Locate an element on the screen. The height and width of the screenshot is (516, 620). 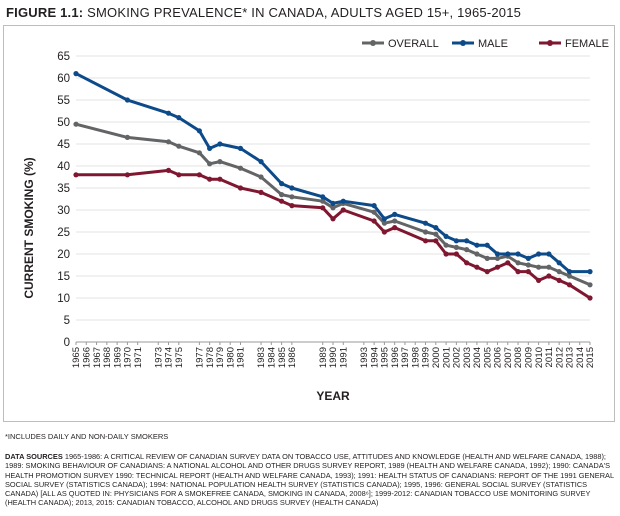
x-axis-label: YEAR is located at coordinates (333, 396).